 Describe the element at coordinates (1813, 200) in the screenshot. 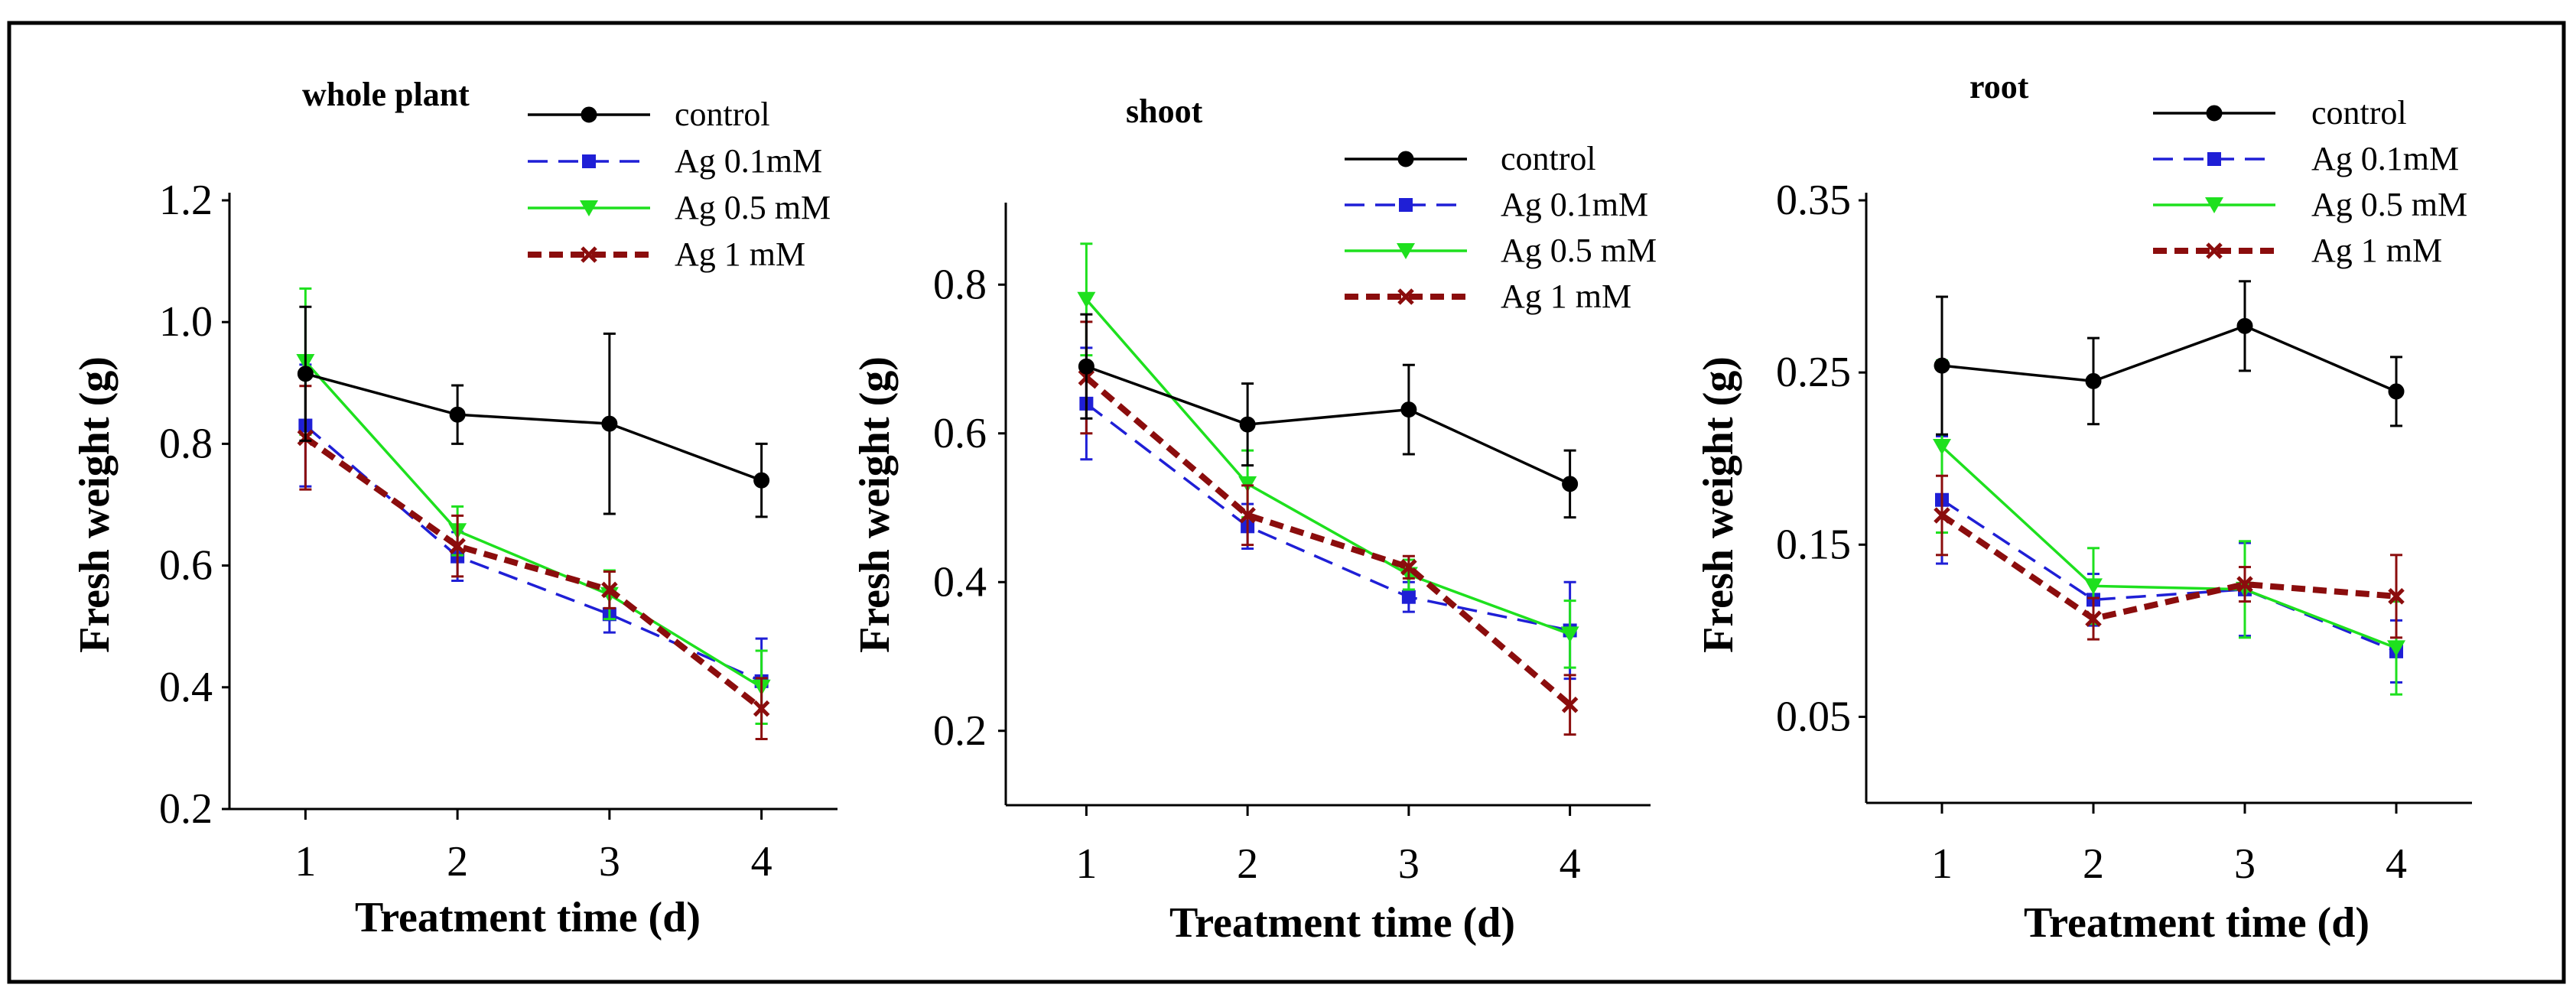

I see `y-tick-label: 0.35` at that location.